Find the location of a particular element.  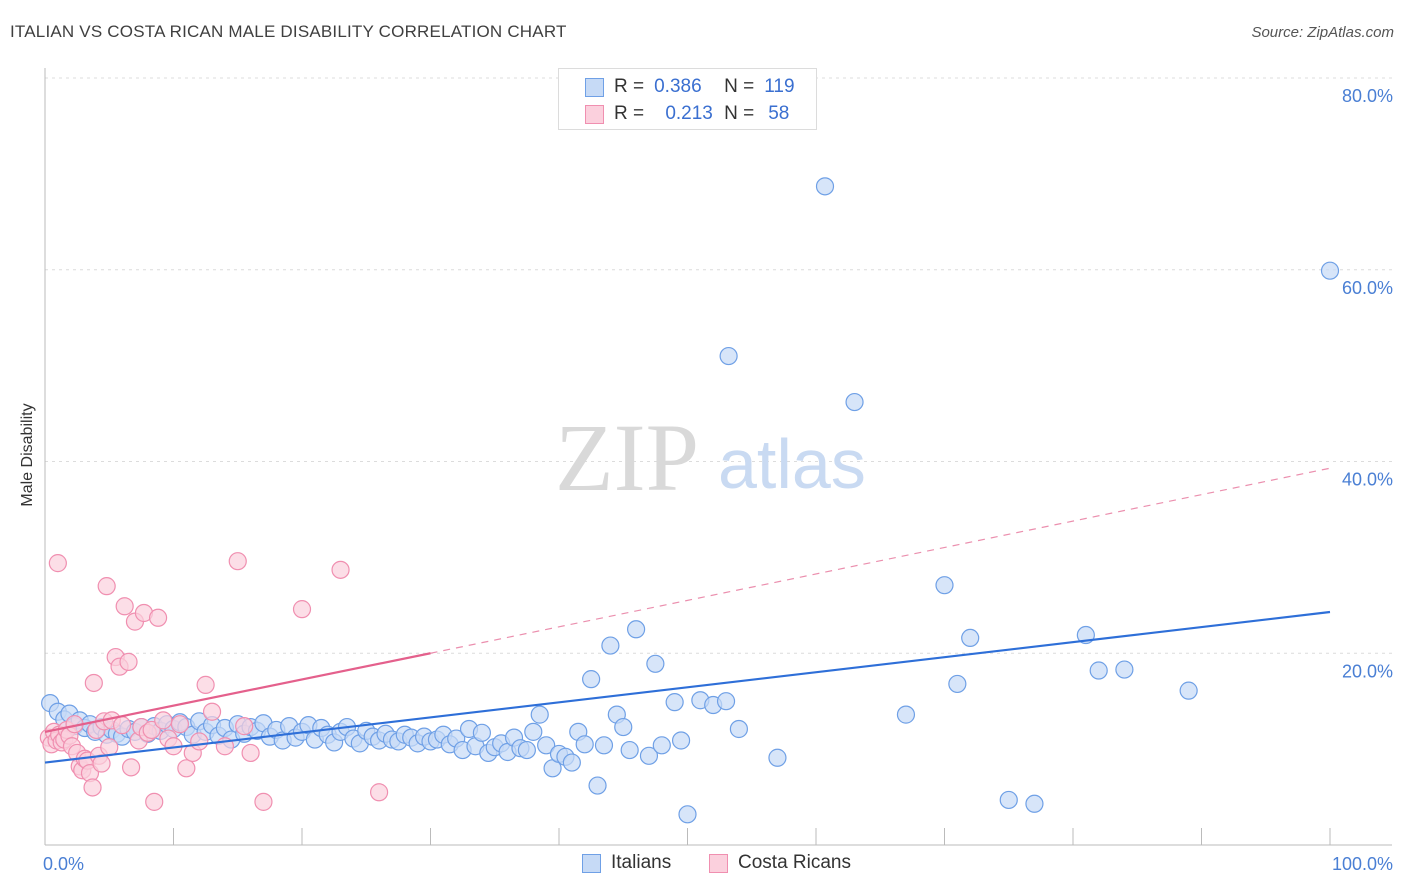

watermark: ZIP atlas is located at coordinates (710, 457).